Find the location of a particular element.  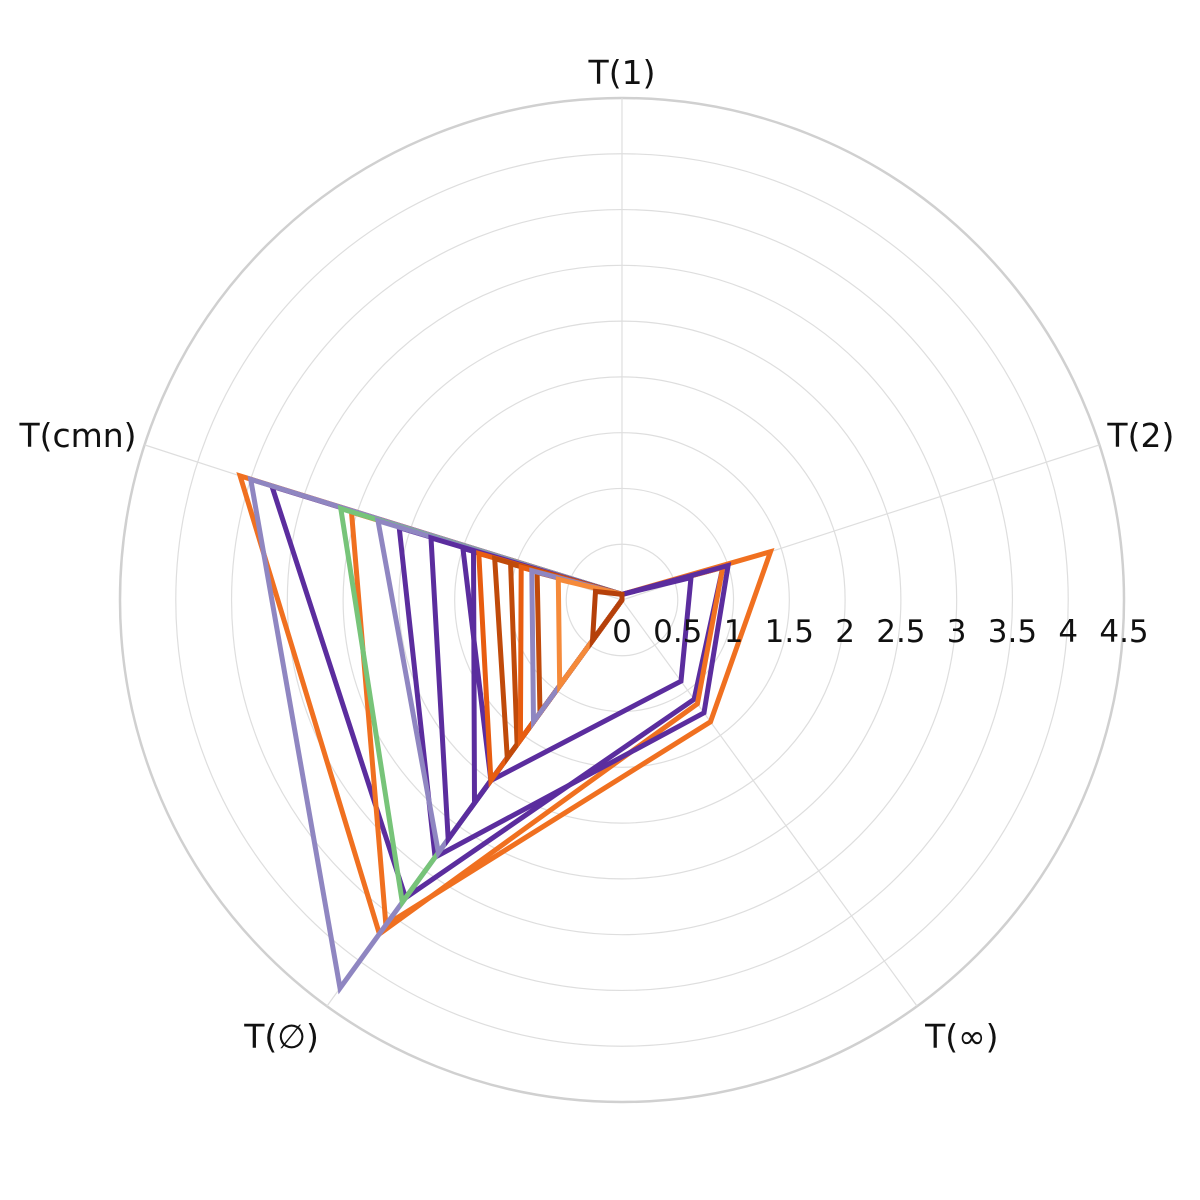

radial-tick-label: 3 is located at coordinates (957, 632).